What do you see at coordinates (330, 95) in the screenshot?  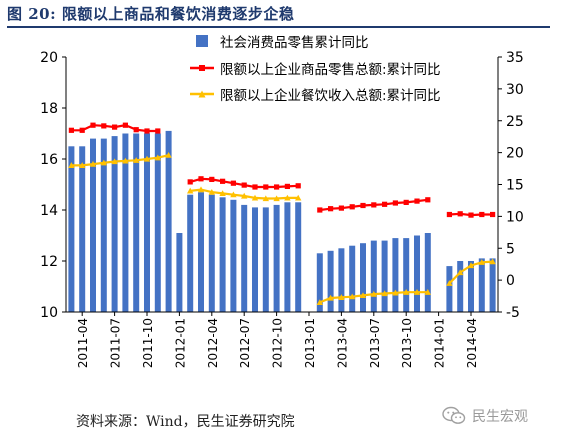 I see `legend-label: 限额以上企业餐饮收入总额:累计同比` at bounding box center [330, 95].